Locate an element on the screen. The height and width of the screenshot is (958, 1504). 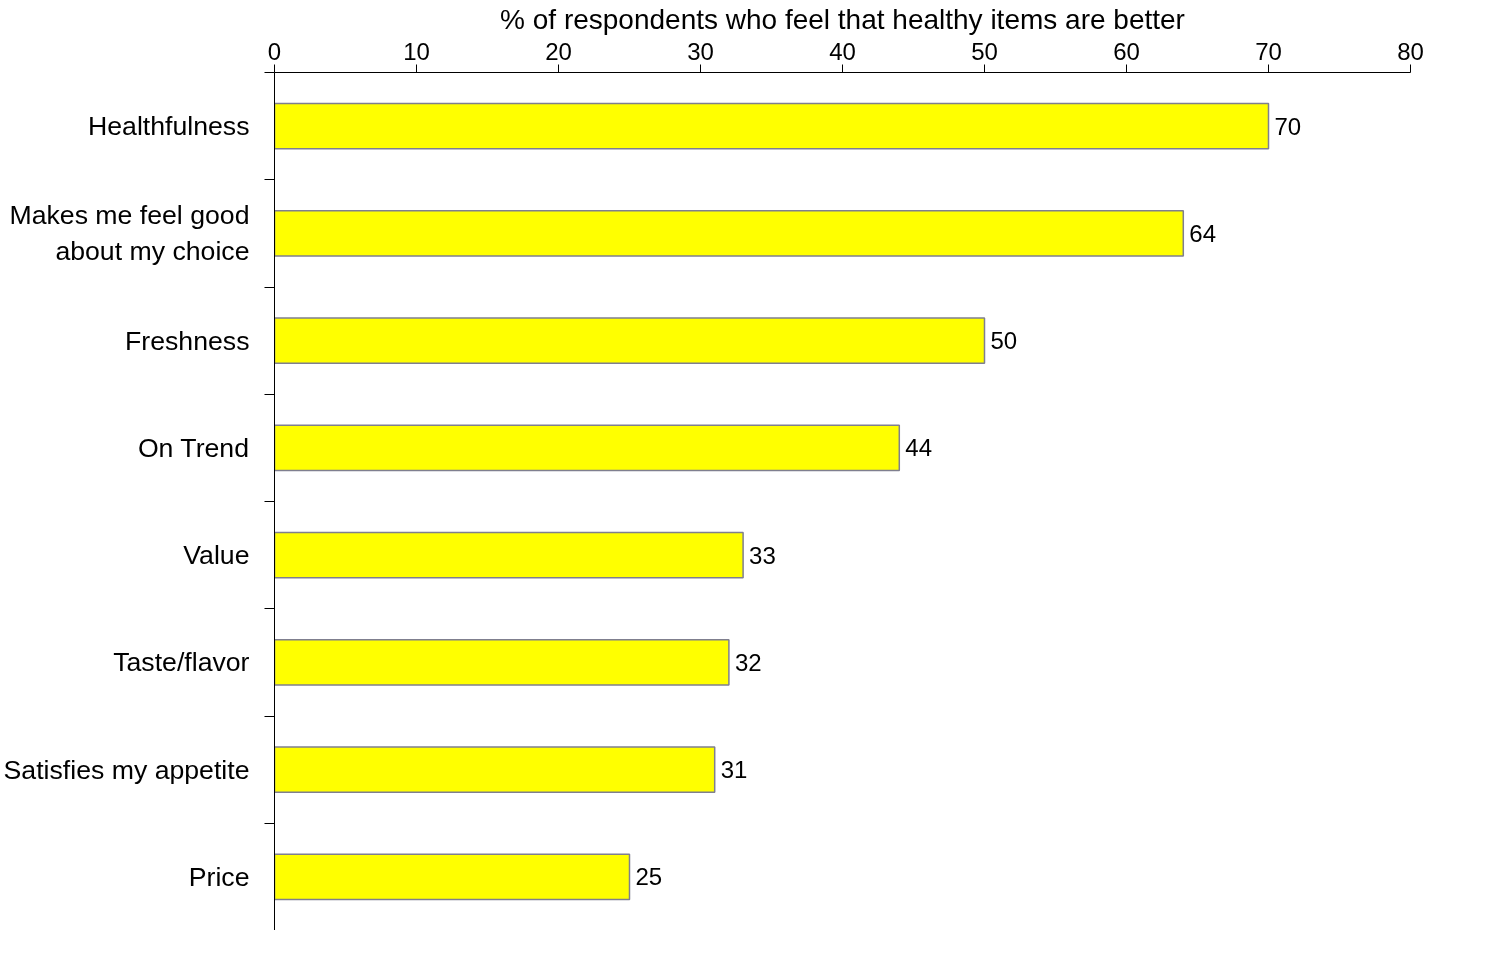
data-label: 25 is located at coordinates (649, 877).